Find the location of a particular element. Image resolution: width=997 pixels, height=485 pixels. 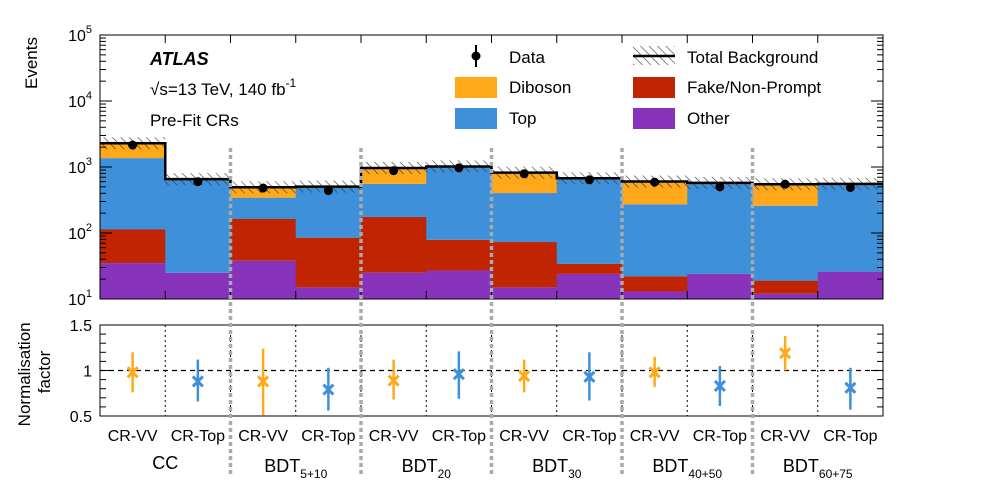

bin-label-10: CR-VV is located at coordinates (785, 436).